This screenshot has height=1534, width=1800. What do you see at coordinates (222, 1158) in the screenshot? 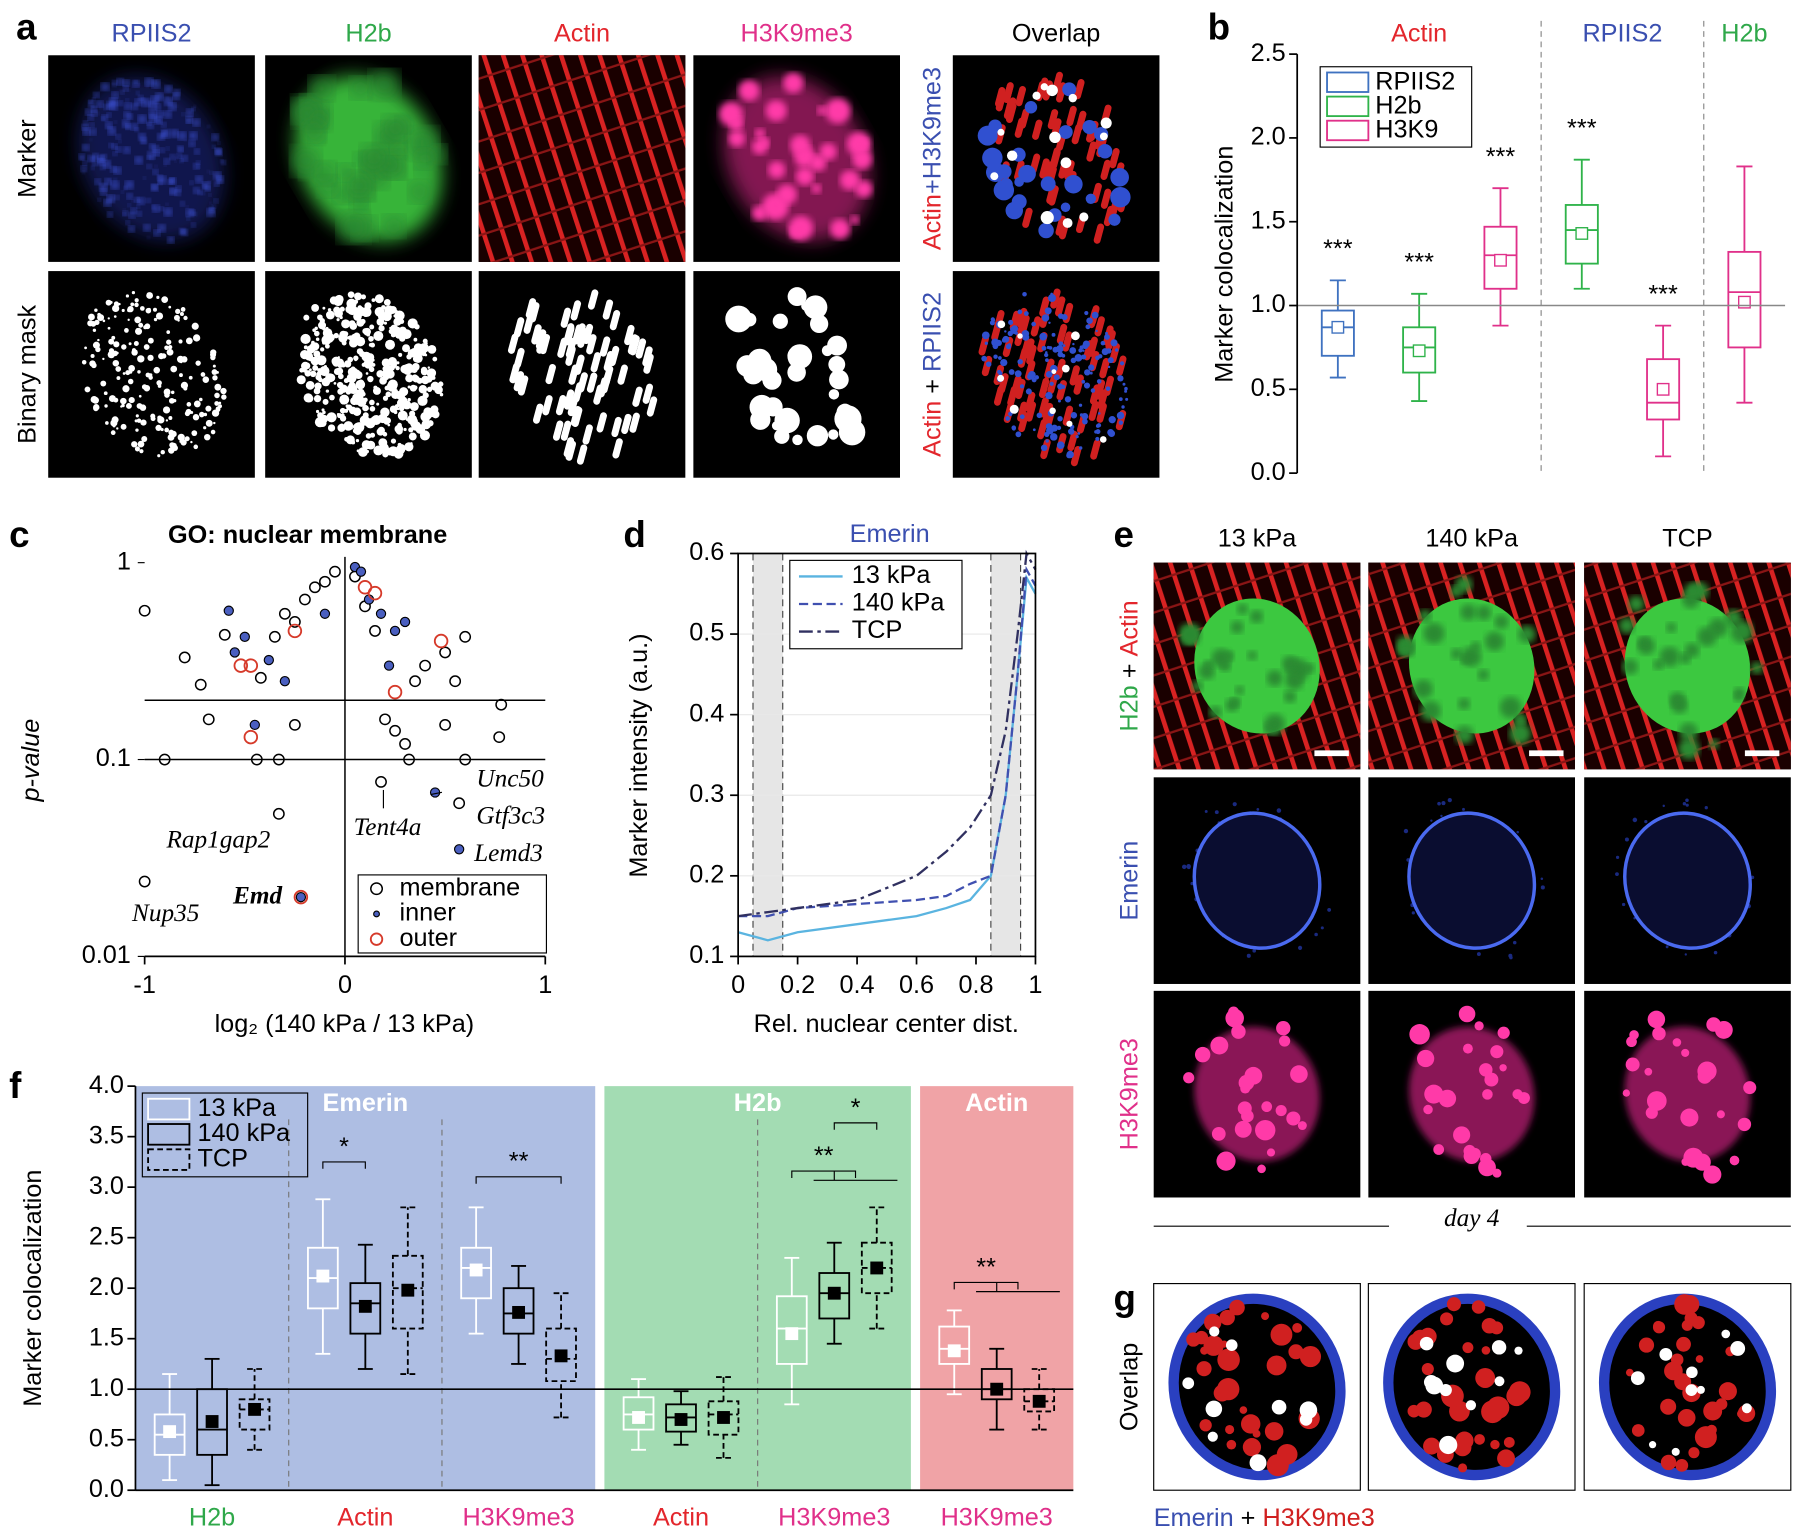
I see `legend-label: TCP` at bounding box center [222, 1158].